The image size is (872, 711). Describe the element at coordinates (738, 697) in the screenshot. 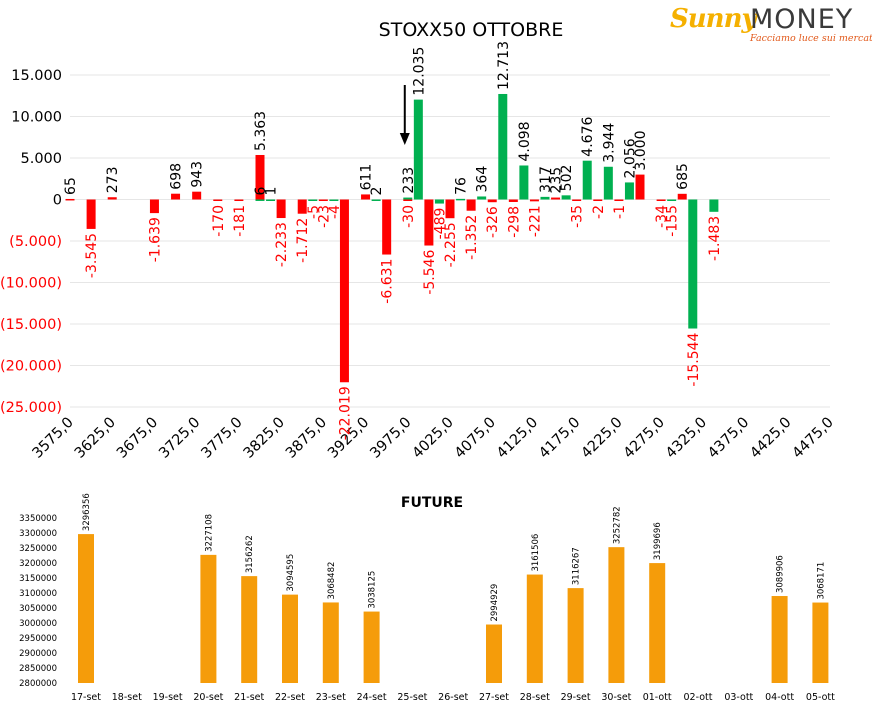

I see `future-x-tick-label: 03-ott` at that location.